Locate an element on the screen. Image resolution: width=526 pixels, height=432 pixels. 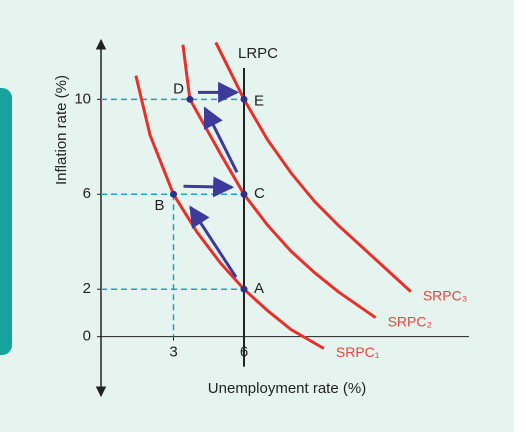
legend-label: SRPC₂ is located at coordinates (410, 321).